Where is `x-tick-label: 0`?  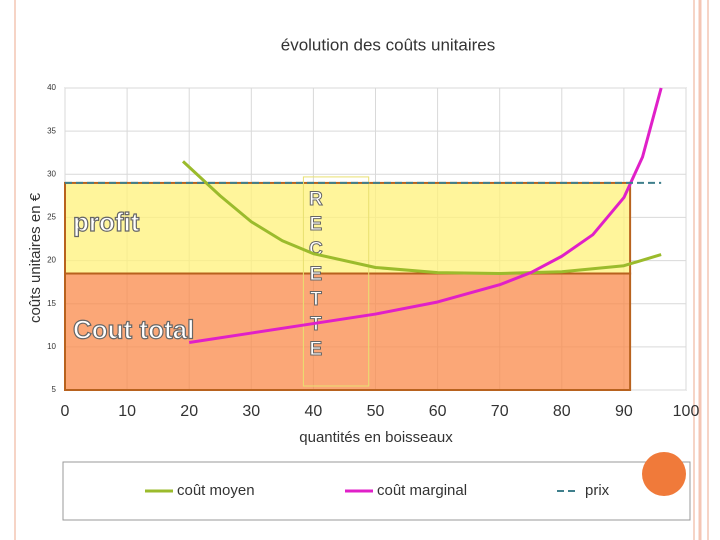 x-tick-label: 0 is located at coordinates (65, 411).